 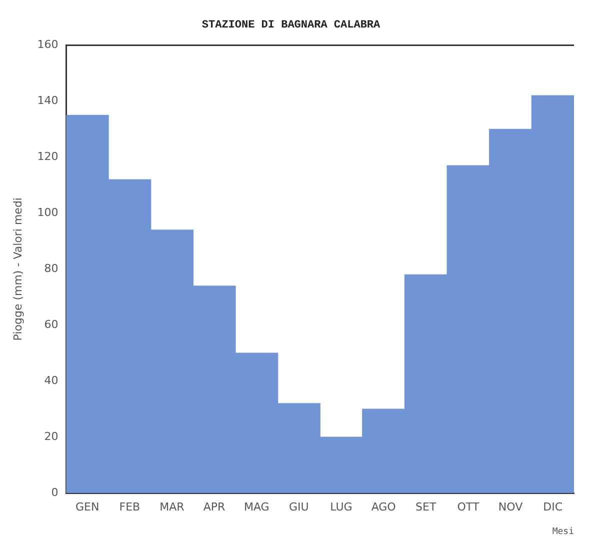 I want to click on x-axis-title: Mesi, so click(x=563, y=531).